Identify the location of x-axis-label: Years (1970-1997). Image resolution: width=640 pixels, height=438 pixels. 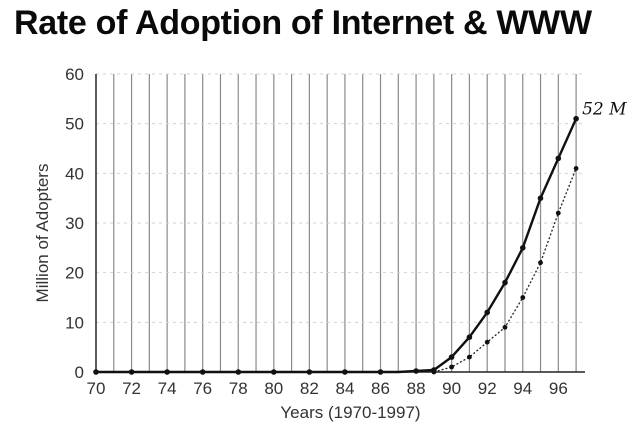
(350, 412).